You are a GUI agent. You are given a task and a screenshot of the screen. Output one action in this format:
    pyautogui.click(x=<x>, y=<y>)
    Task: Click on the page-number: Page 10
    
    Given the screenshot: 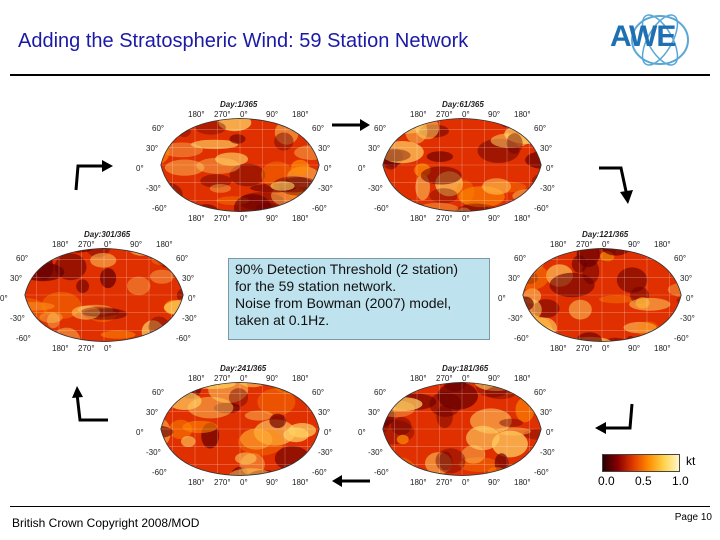 What is the action you would take?
    pyautogui.click(x=693, y=517)
    